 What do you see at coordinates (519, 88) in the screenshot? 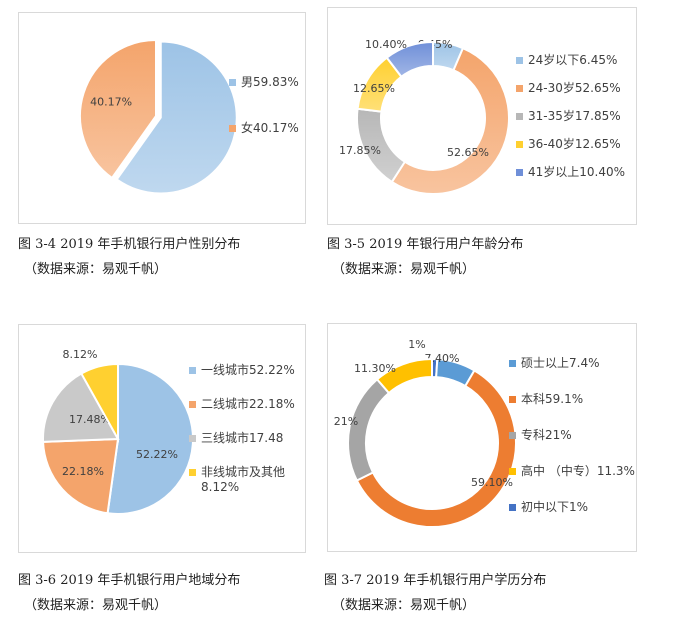
I see `legend-swatch-24-30岁` at bounding box center [519, 88].